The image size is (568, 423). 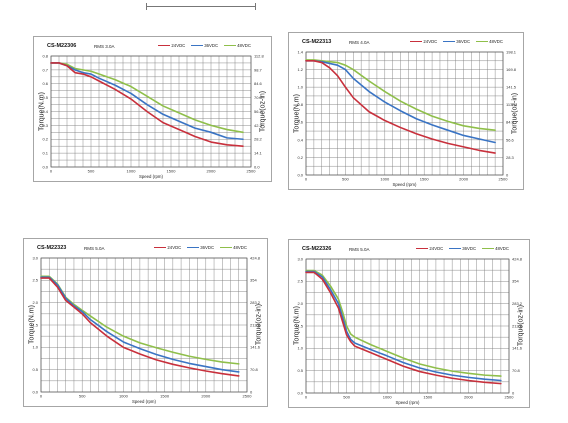 What do you see at coordinates (35, 302) in the screenshot?
I see `y-tick-label: 2.0` at bounding box center [35, 302].